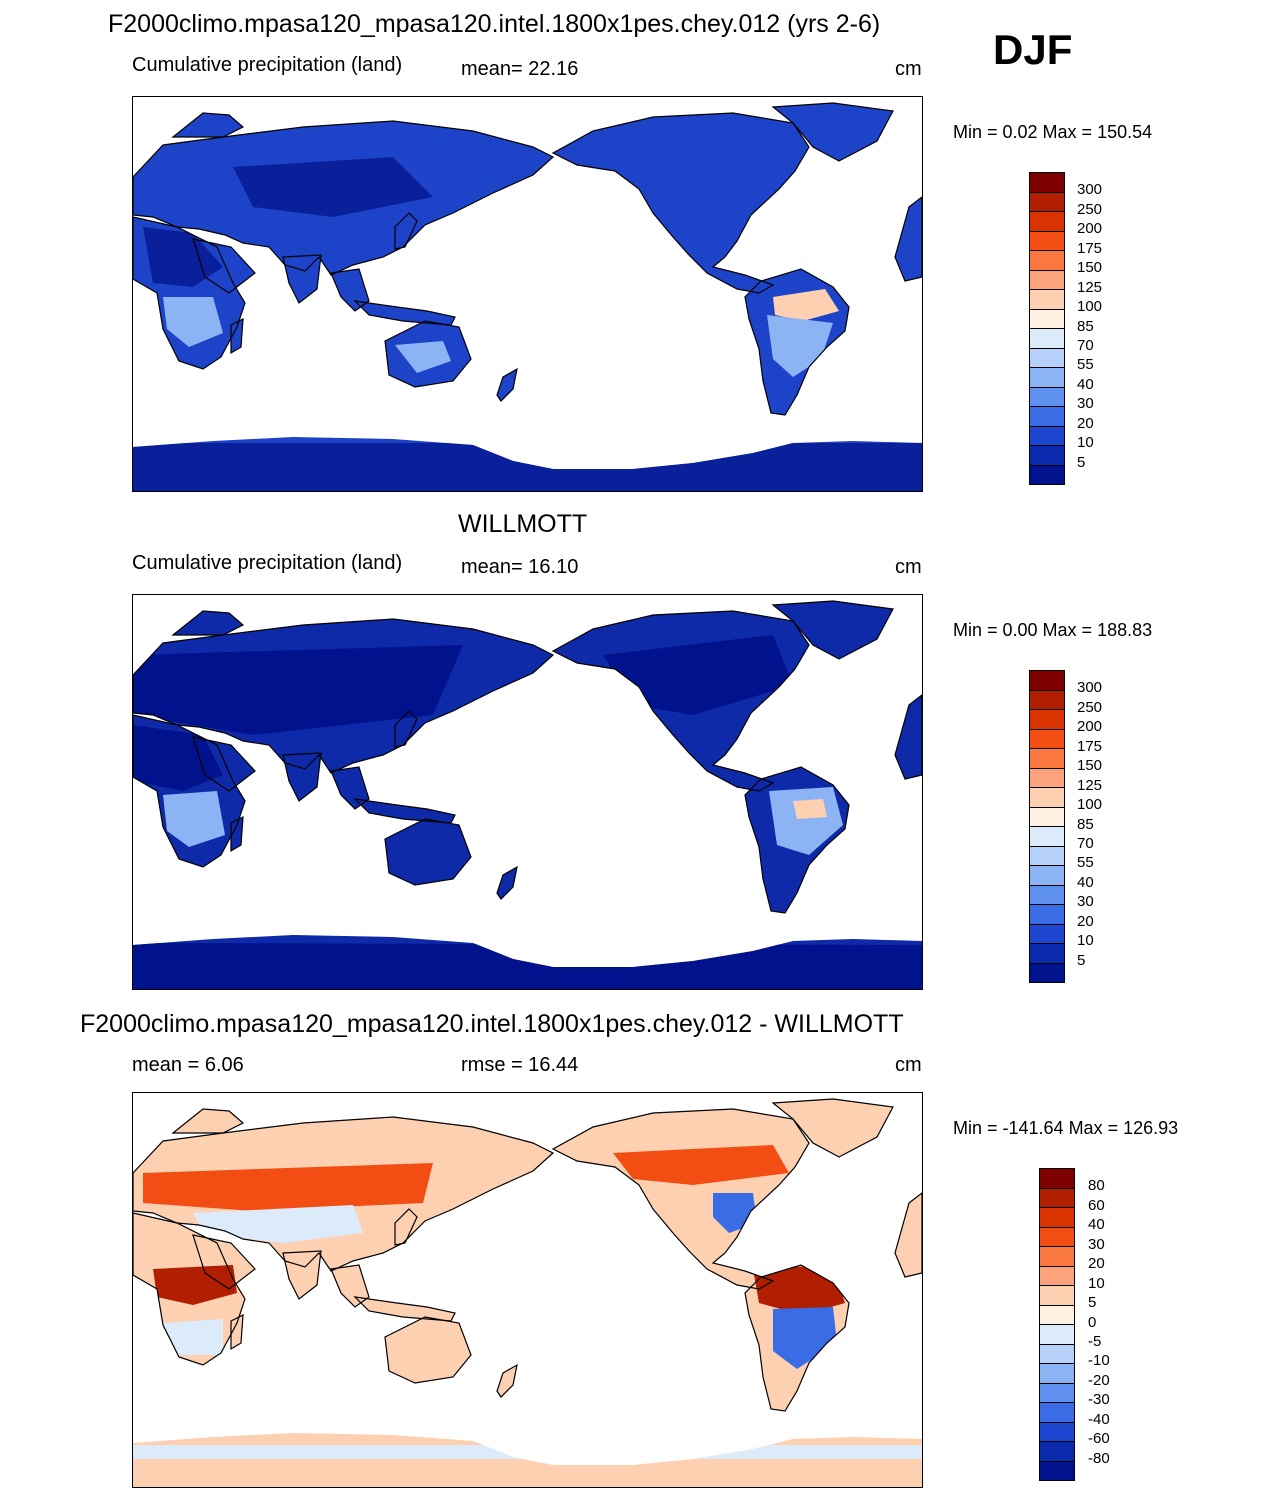 The width and height of the screenshot is (1285, 1494). Describe the element at coordinates (527, 1460) in the screenshot. I see `land-antarctica` at that location.